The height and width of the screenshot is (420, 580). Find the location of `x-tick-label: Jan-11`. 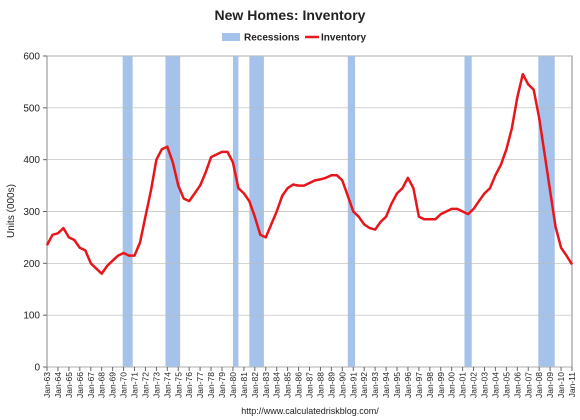

x-tick-label: Jan-11 is located at coordinates (572, 385).